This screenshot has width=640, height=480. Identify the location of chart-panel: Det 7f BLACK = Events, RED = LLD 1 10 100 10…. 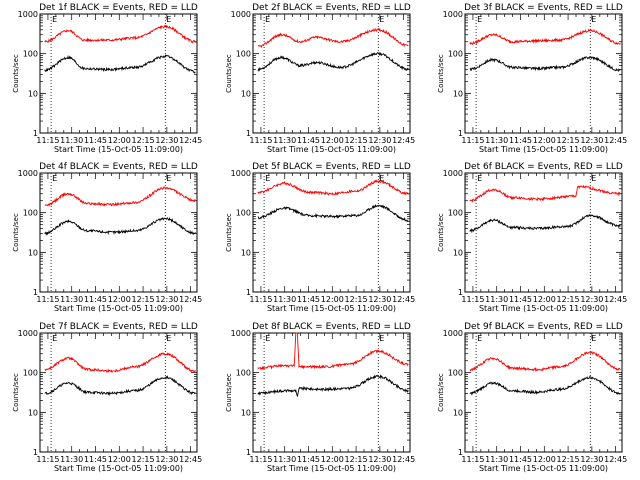
(107, 397).